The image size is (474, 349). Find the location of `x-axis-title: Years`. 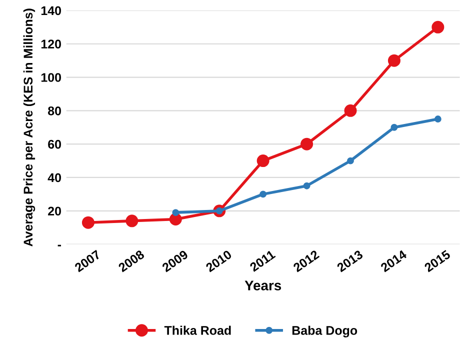

x-axis-title: Years is located at coordinates (263, 285).